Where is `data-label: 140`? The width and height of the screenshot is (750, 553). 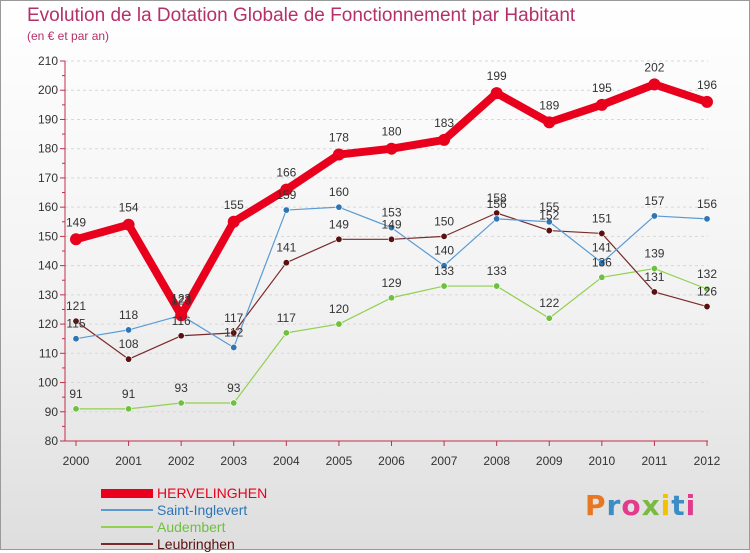 data-label: 140 is located at coordinates (444, 251).